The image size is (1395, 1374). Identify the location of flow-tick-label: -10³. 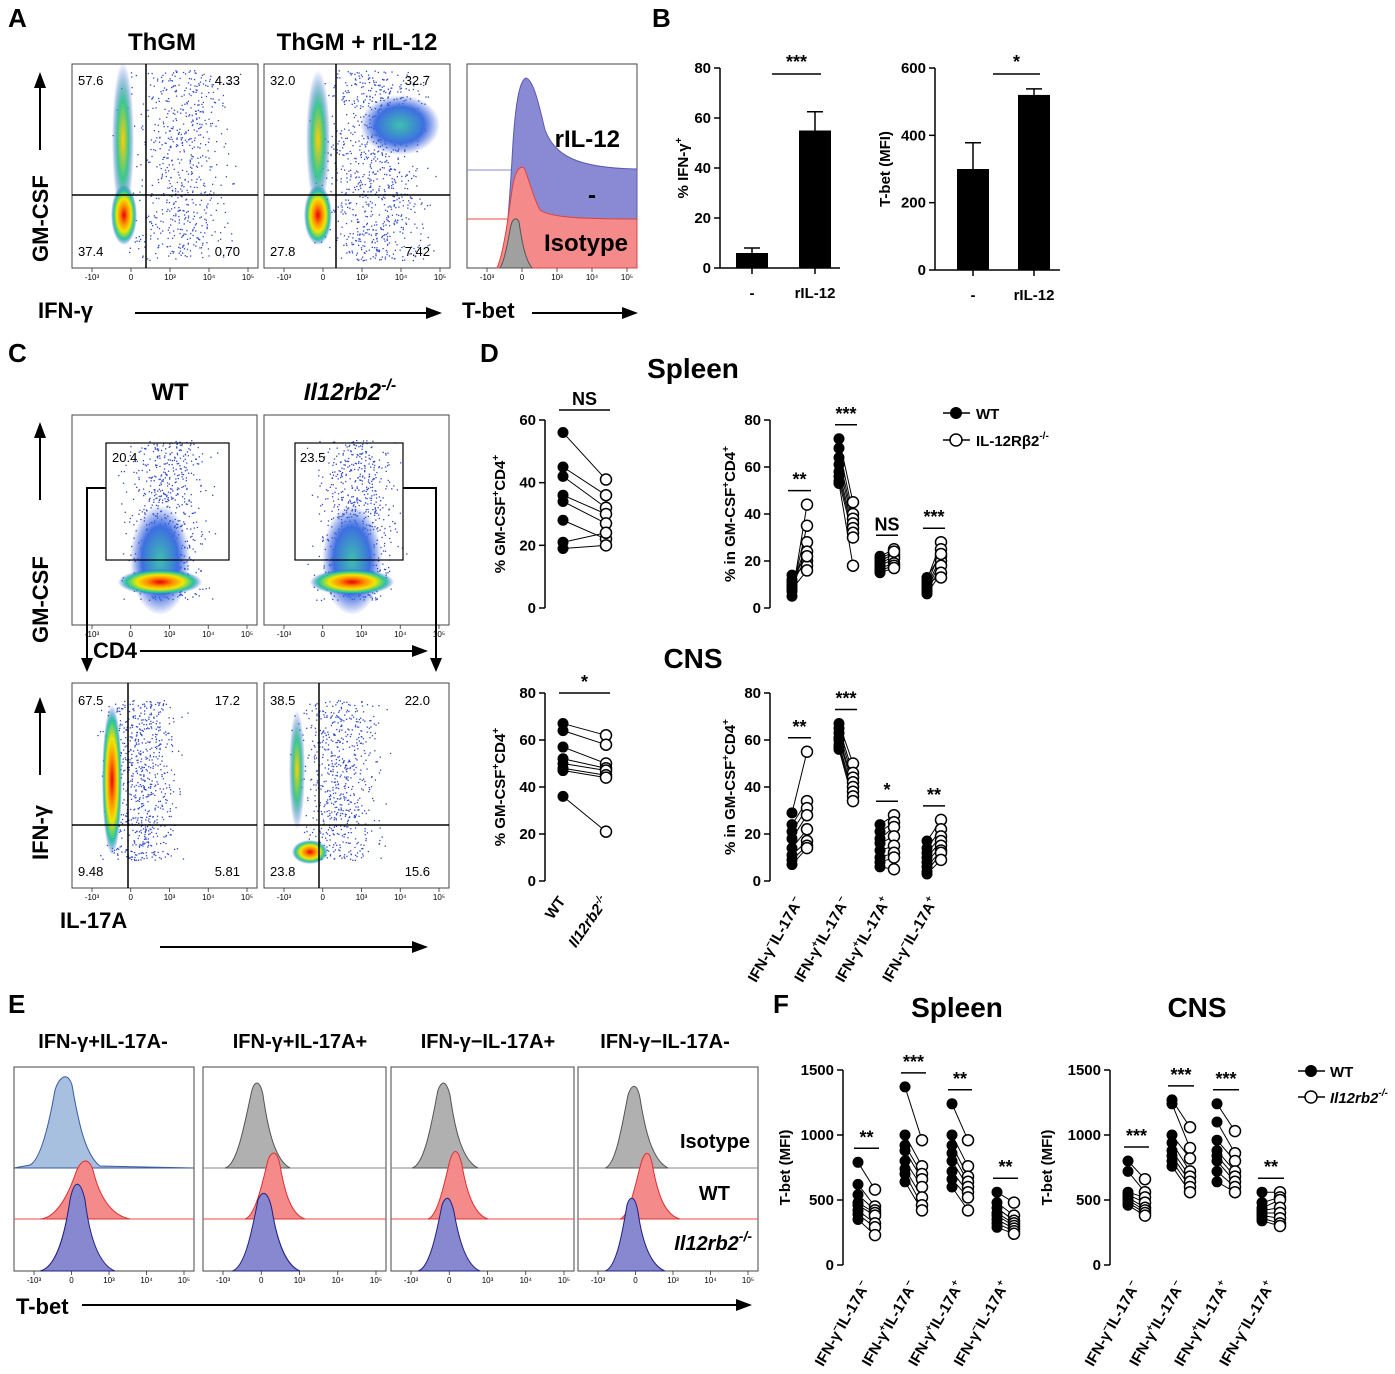
(34, 1280).